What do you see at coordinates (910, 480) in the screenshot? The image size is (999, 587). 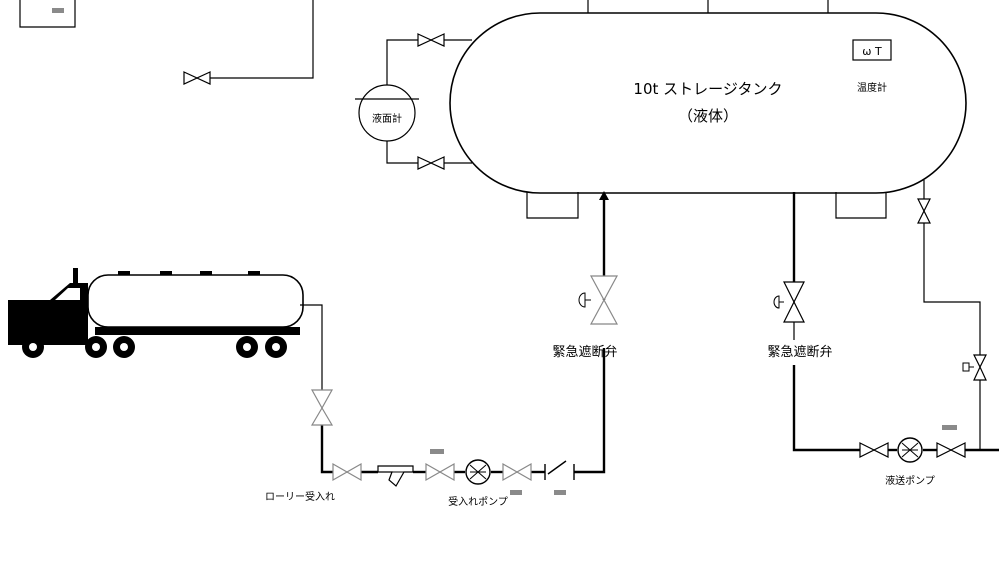 I see `transfer-pump-label: 液送ポンプ` at bounding box center [910, 480].